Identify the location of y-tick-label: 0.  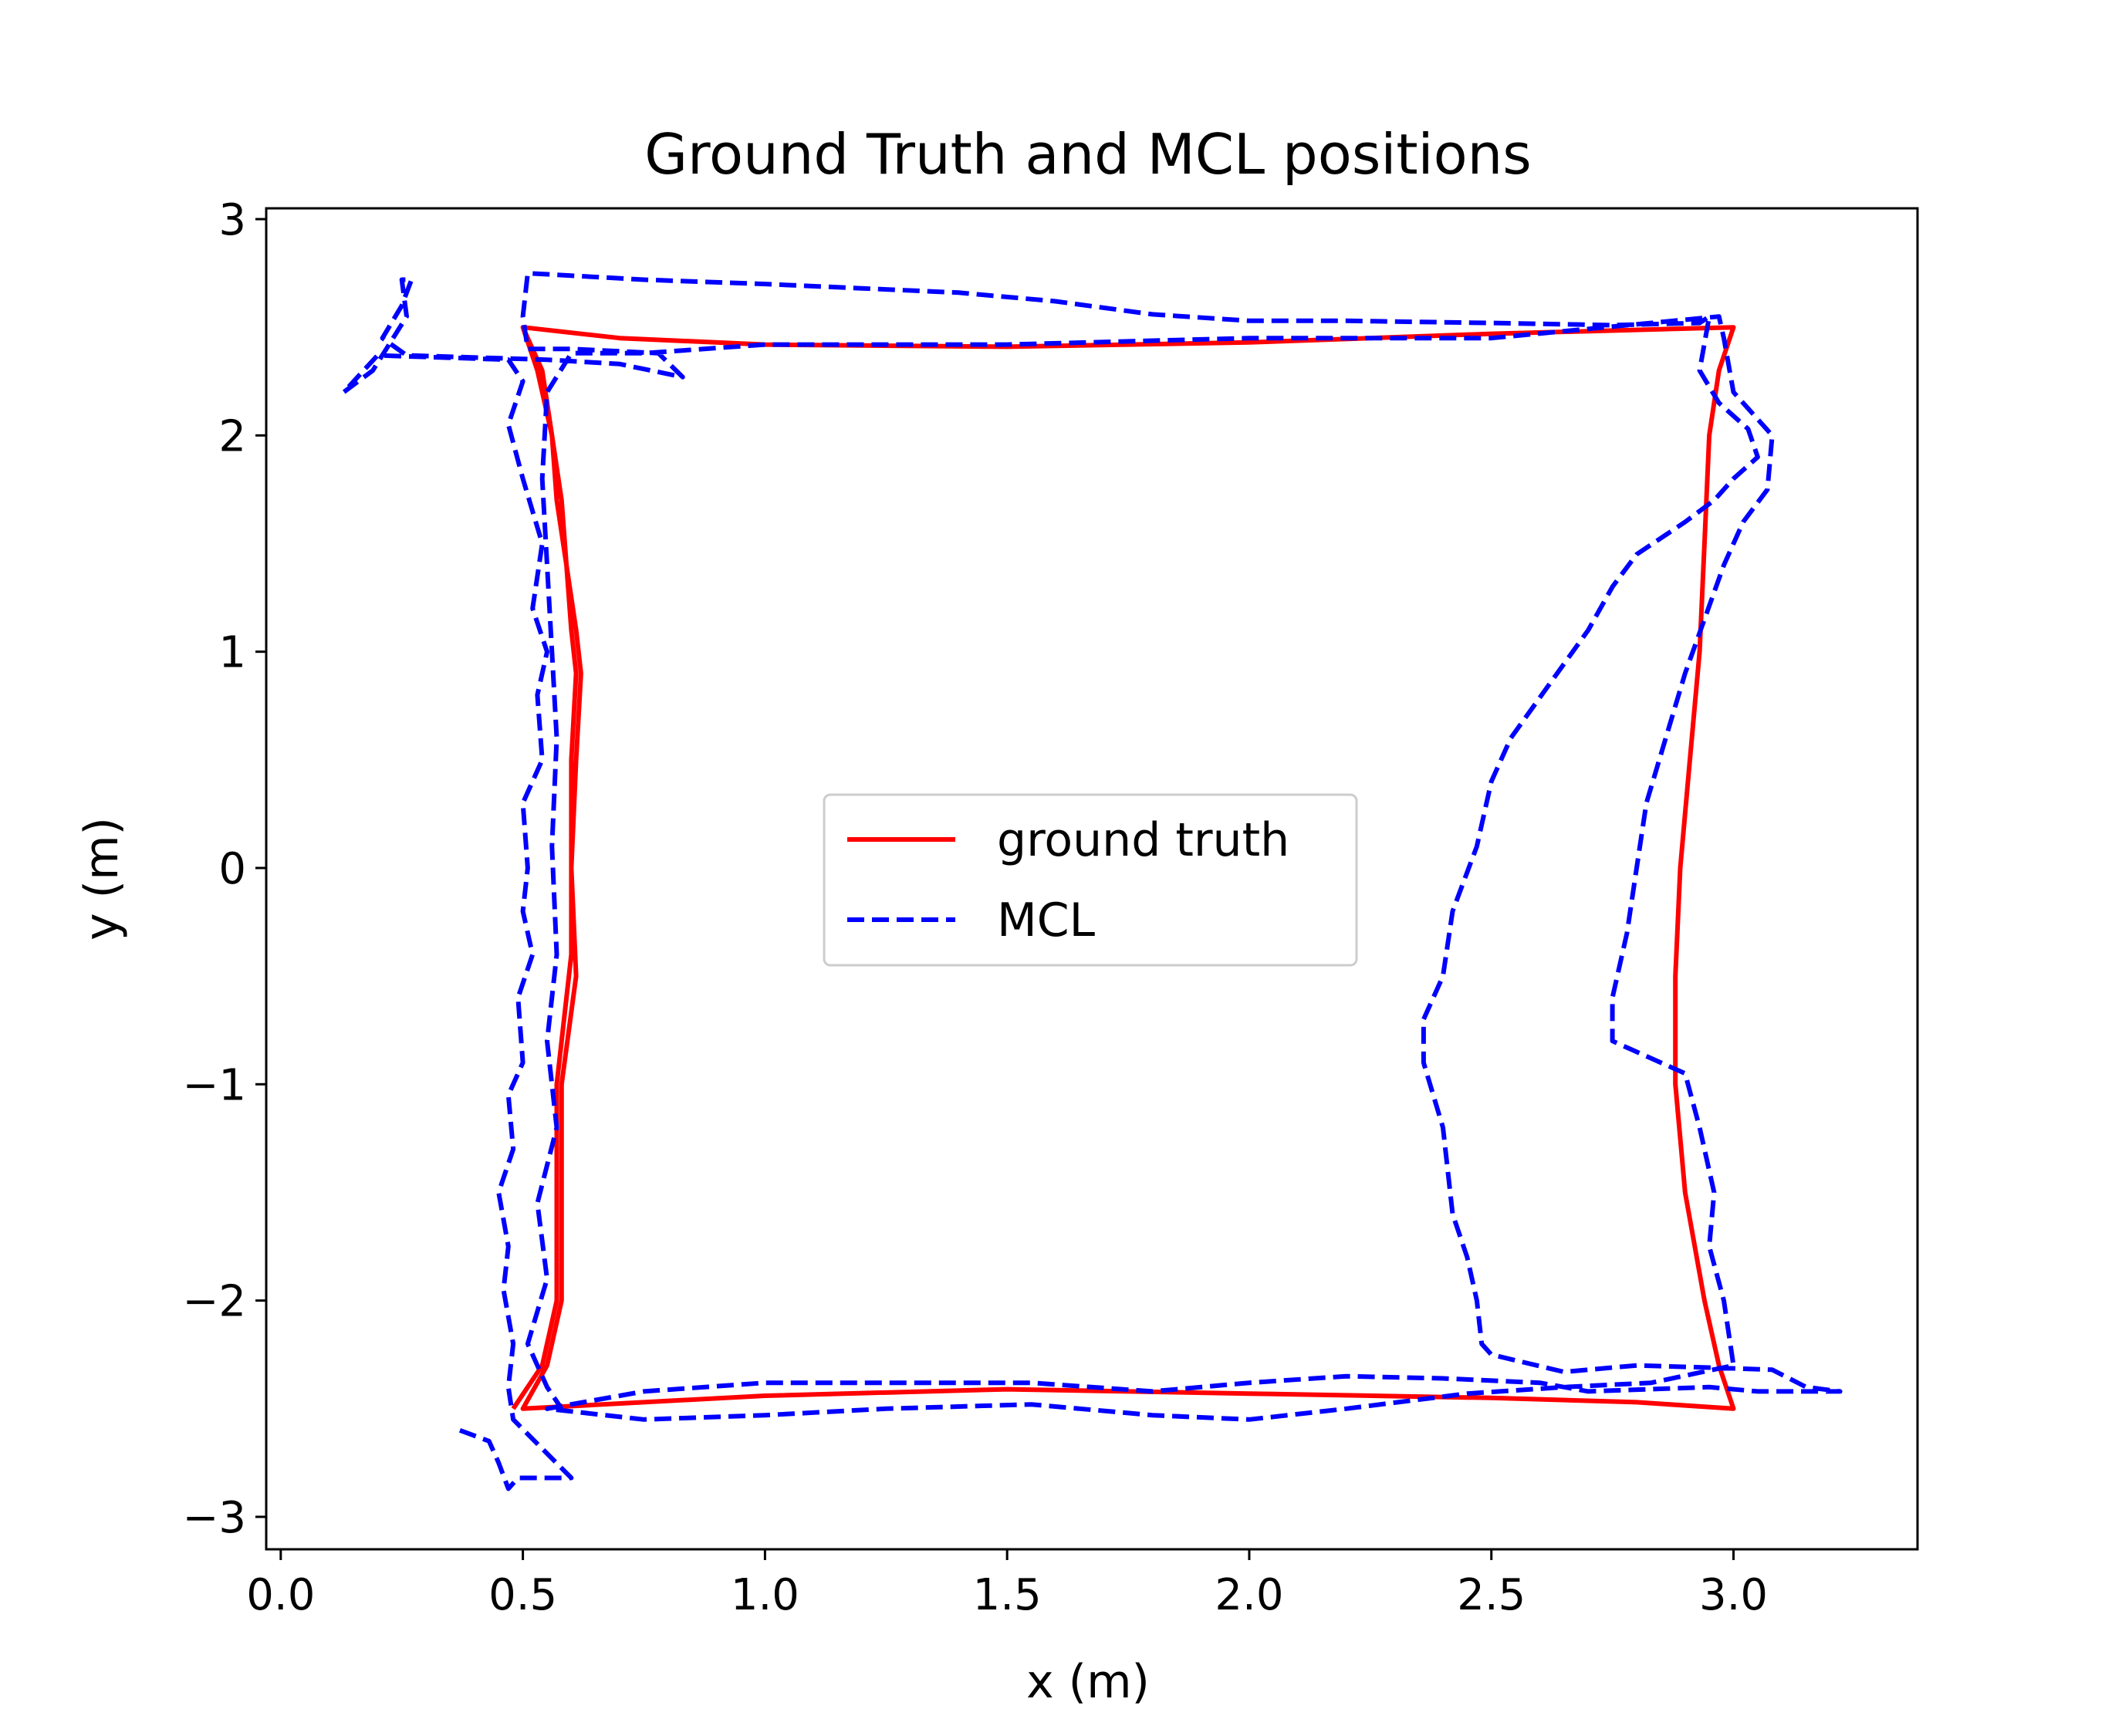
(232, 869).